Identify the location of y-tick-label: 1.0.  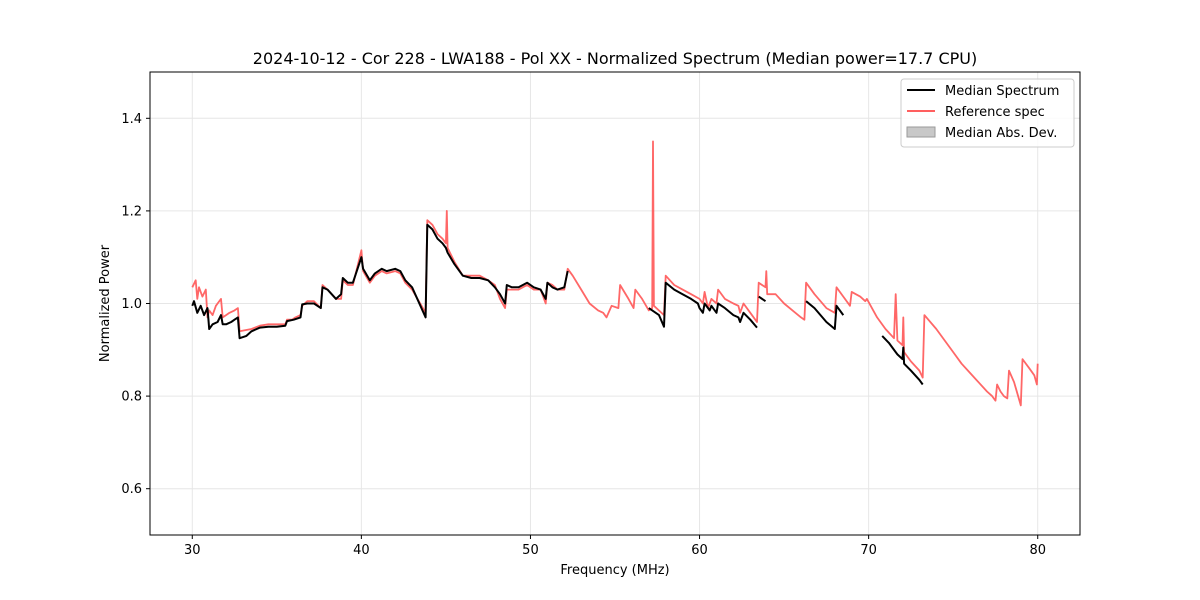
(131, 304).